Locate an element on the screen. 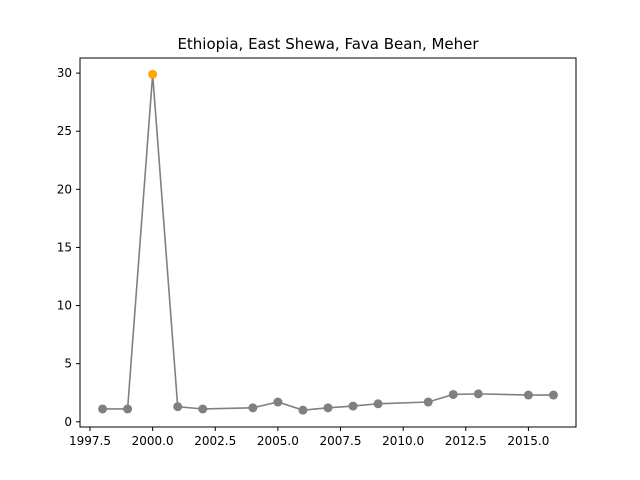  y-tick-label: 20 is located at coordinates (64, 189).